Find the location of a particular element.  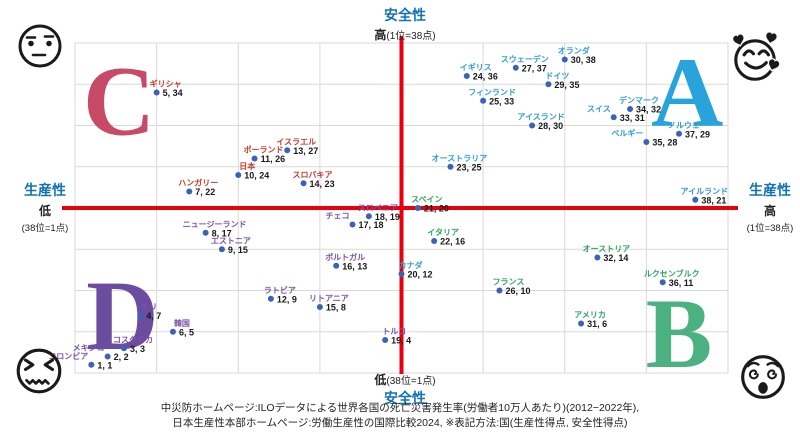

country-label-イタリア: イタリア is located at coordinates (443, 232).